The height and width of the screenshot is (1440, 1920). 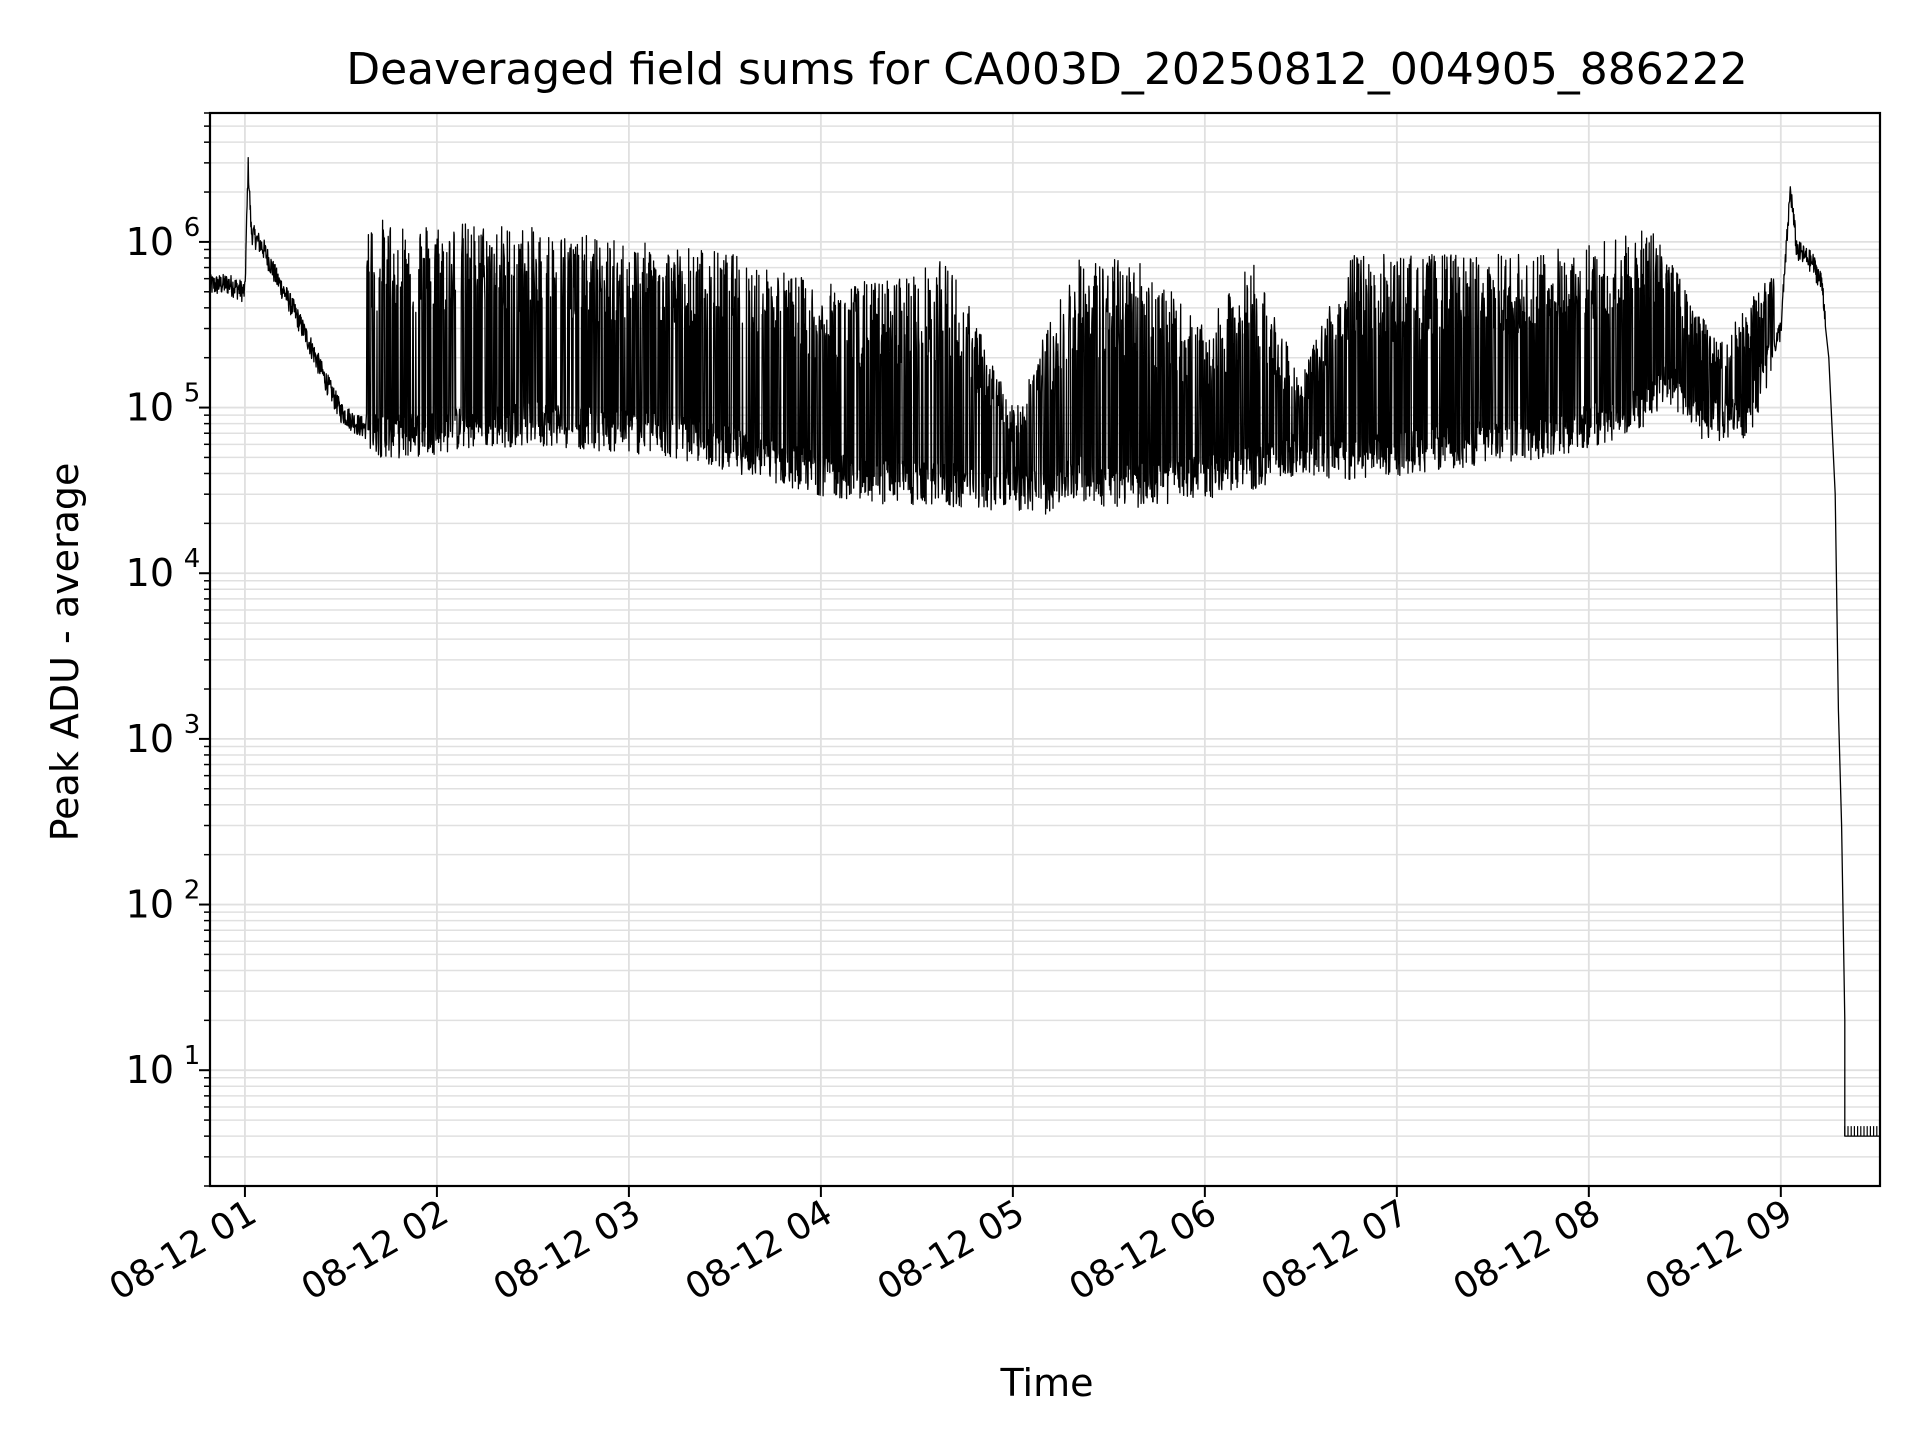 I want to click on x-axis-label: Time, so click(x=1047, y=1383).